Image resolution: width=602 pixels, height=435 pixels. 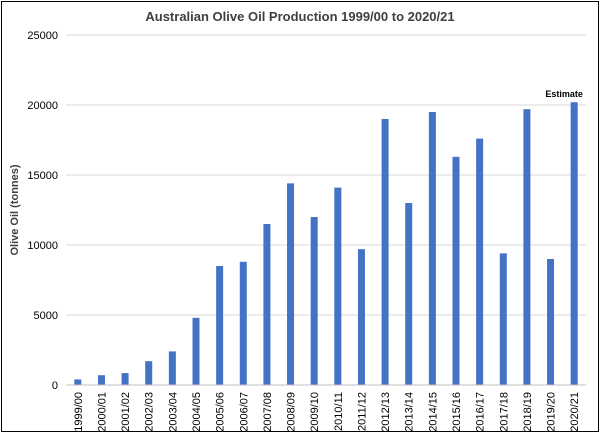 What do you see at coordinates (221, 412) in the screenshot?
I see `x-tick-label: 2005/06` at bounding box center [221, 412].